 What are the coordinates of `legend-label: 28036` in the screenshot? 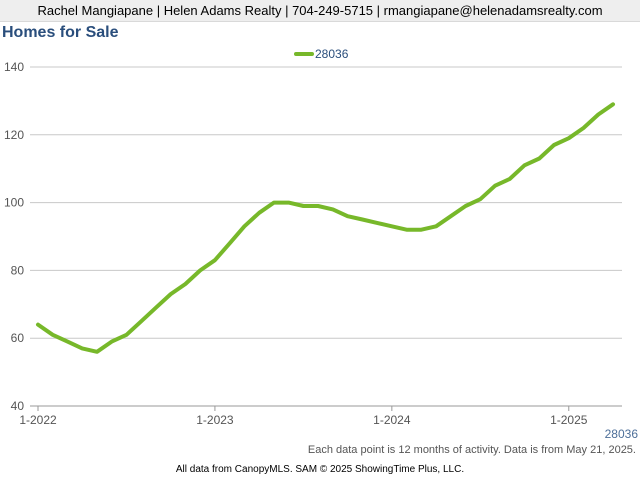 It's located at (332, 54).